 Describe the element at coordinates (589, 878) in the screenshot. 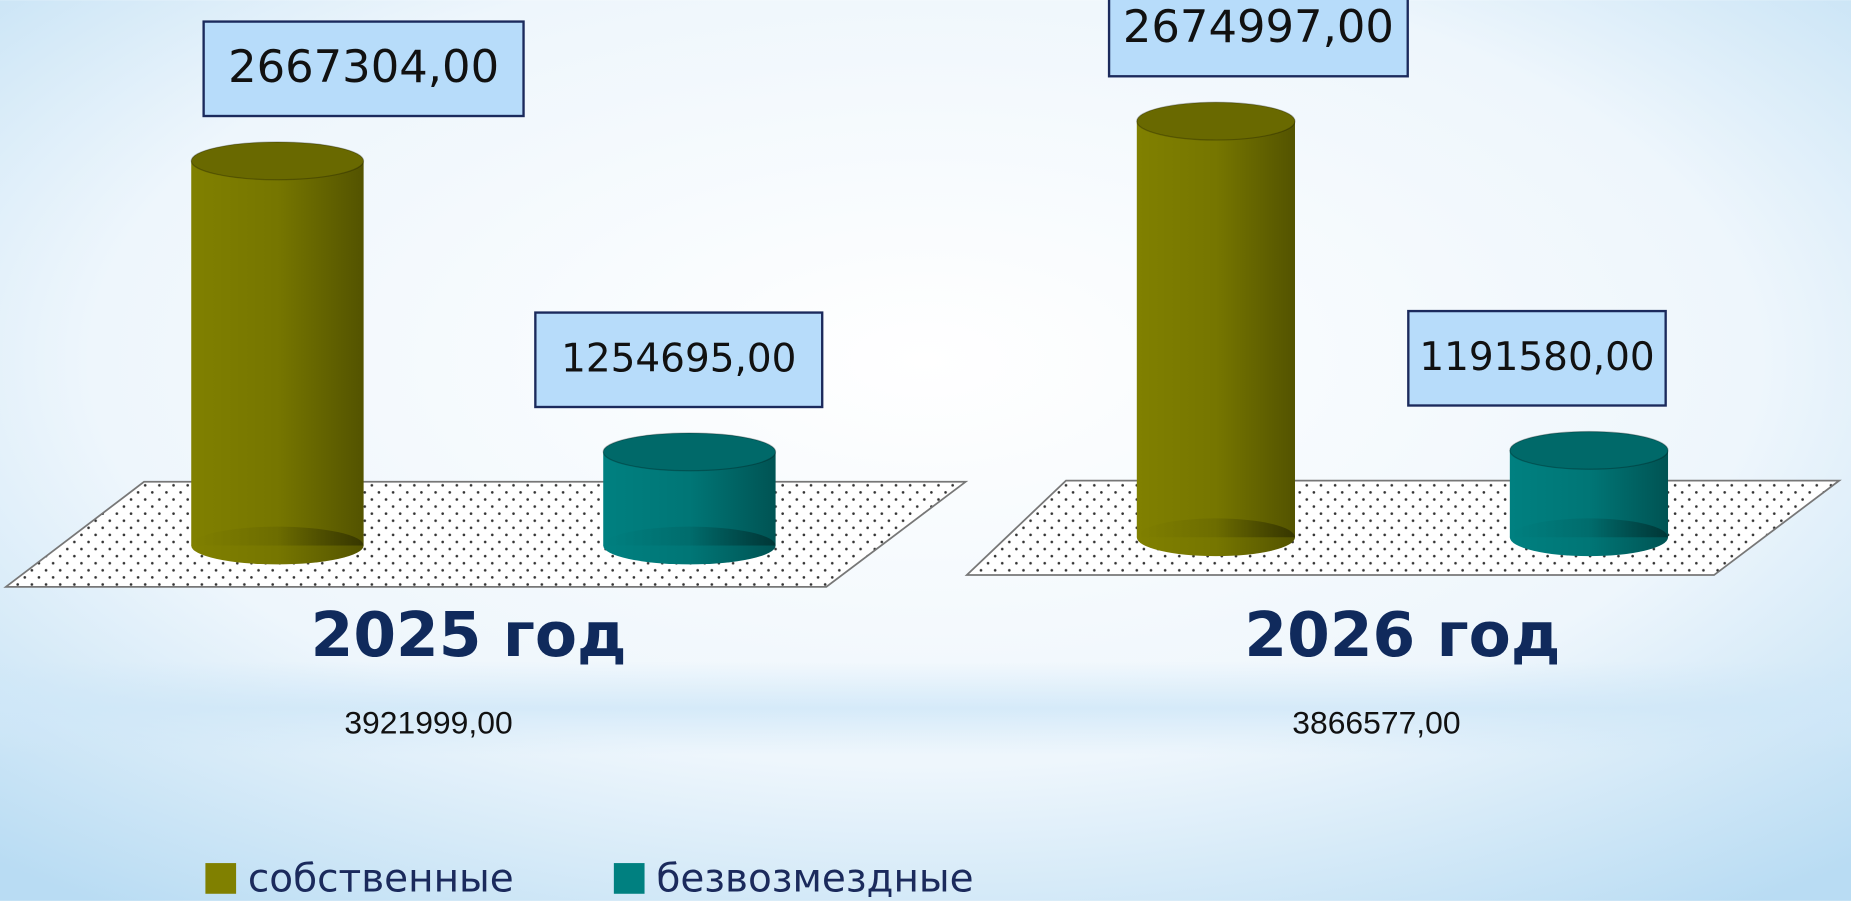

I see `legend: собственные безвозмездные` at that location.